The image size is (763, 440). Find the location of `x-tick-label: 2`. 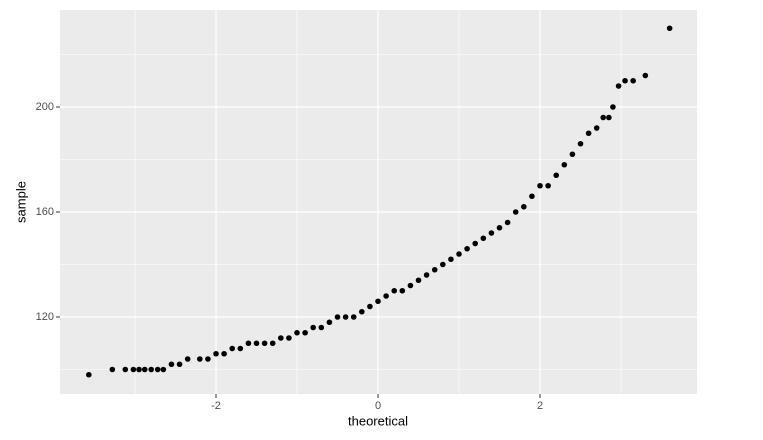

x-tick-label: 2 is located at coordinates (540, 406).